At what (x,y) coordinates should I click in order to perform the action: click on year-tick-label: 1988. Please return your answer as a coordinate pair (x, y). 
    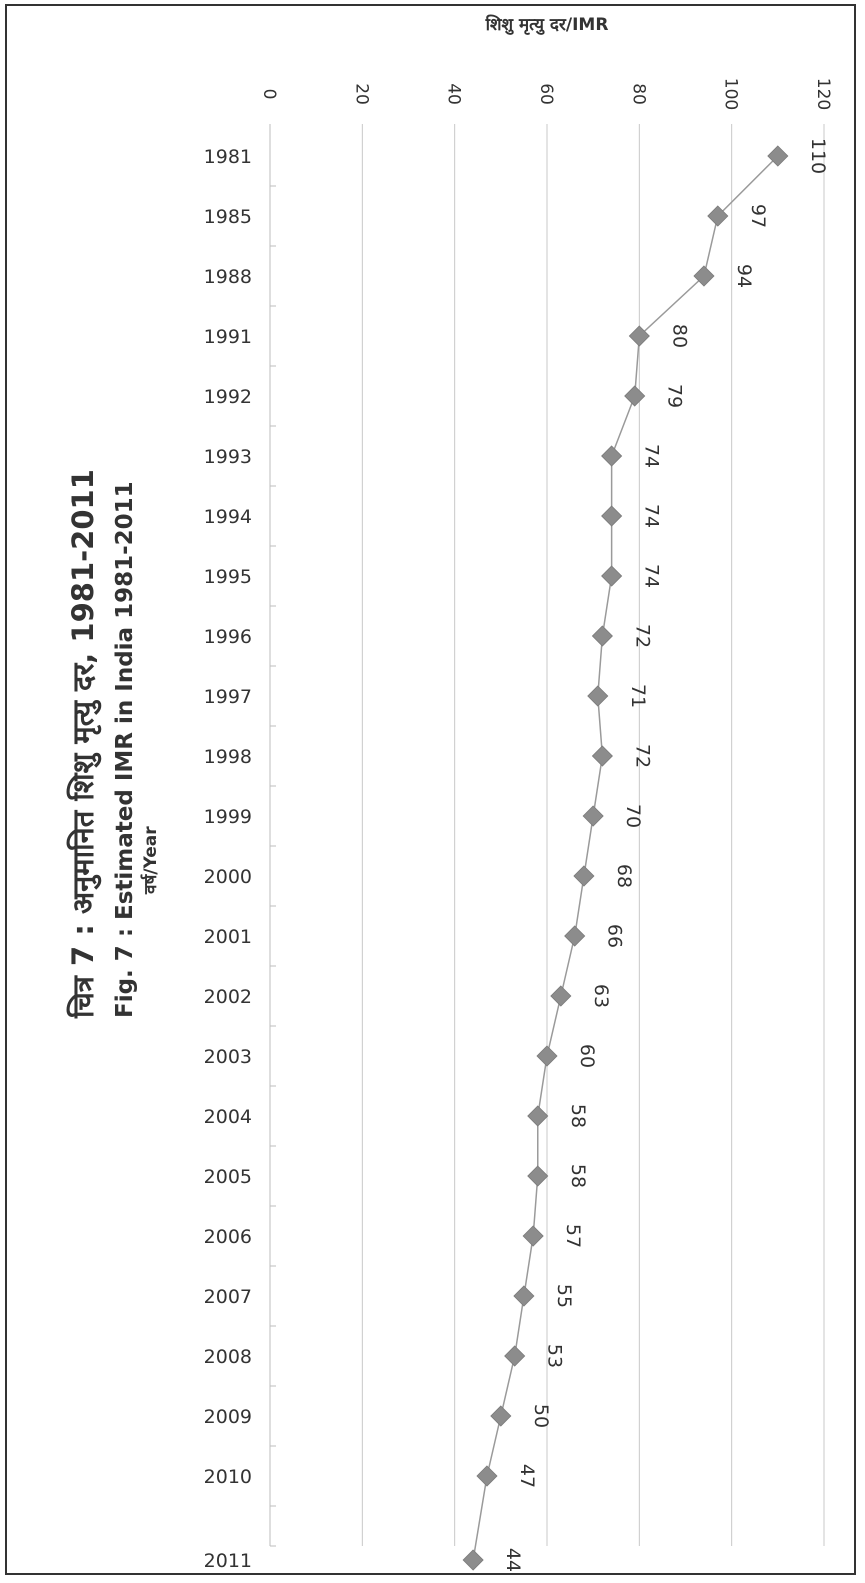
    Looking at the image, I should click on (228, 277).